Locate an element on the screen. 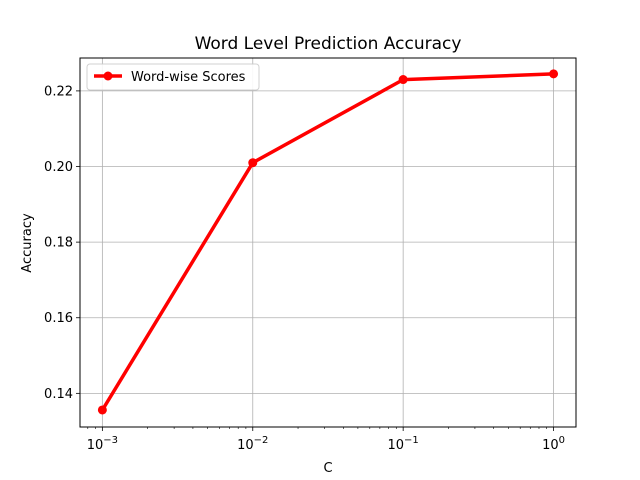 Image resolution: width=640 pixels, height=480 pixels. y-tick-label: 0.20 is located at coordinates (58, 167).